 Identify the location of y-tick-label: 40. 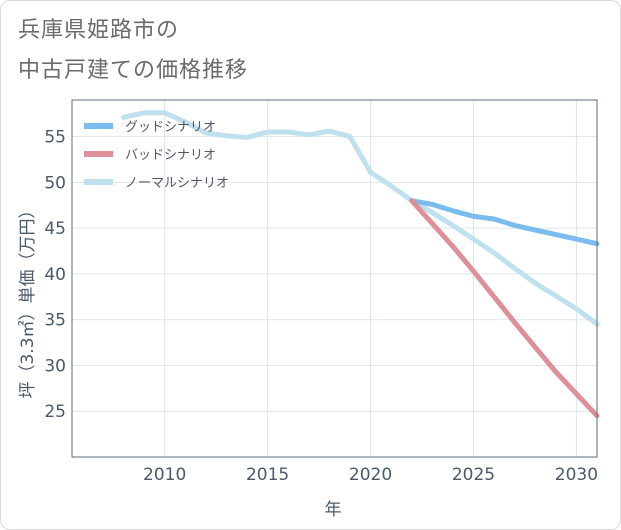
(55, 275).